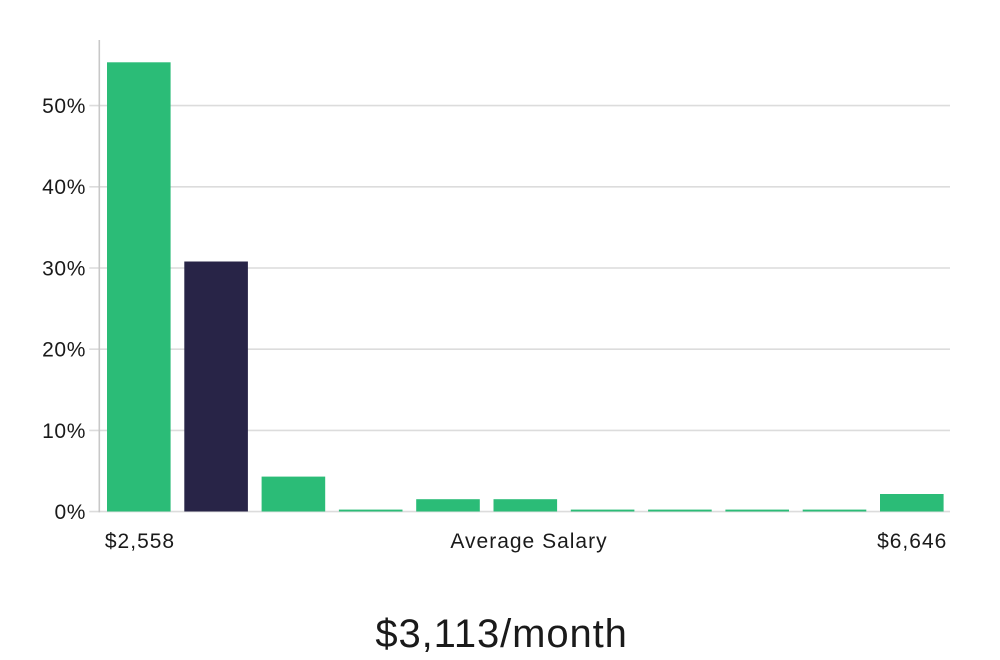 This screenshot has width=1000, height=660. What do you see at coordinates (64, 431) in the screenshot?
I see `svg-text: 10%` at bounding box center [64, 431].